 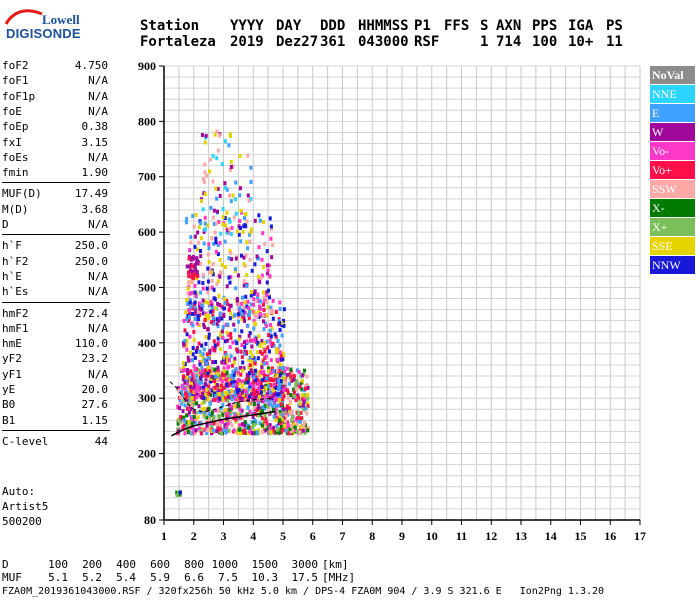 What do you see at coordinates (672, 151) in the screenshot?
I see `legend-item-vo-: Vo-` at bounding box center [672, 151].